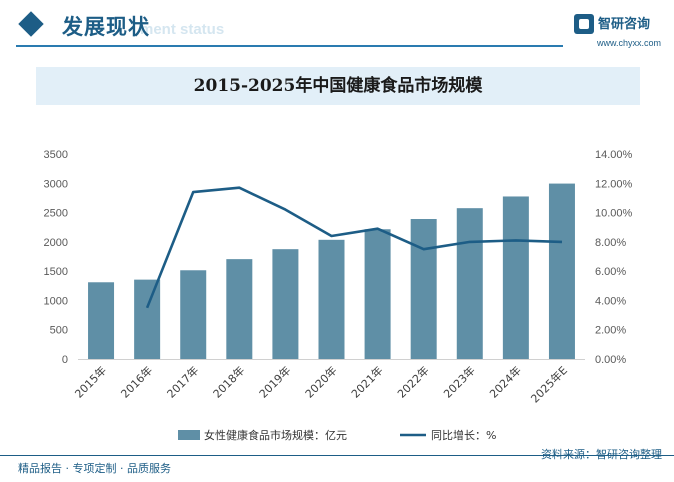  Describe the element at coordinates (56, 272) in the screenshot. I see `left-axis-tick-label: 1500` at that location.